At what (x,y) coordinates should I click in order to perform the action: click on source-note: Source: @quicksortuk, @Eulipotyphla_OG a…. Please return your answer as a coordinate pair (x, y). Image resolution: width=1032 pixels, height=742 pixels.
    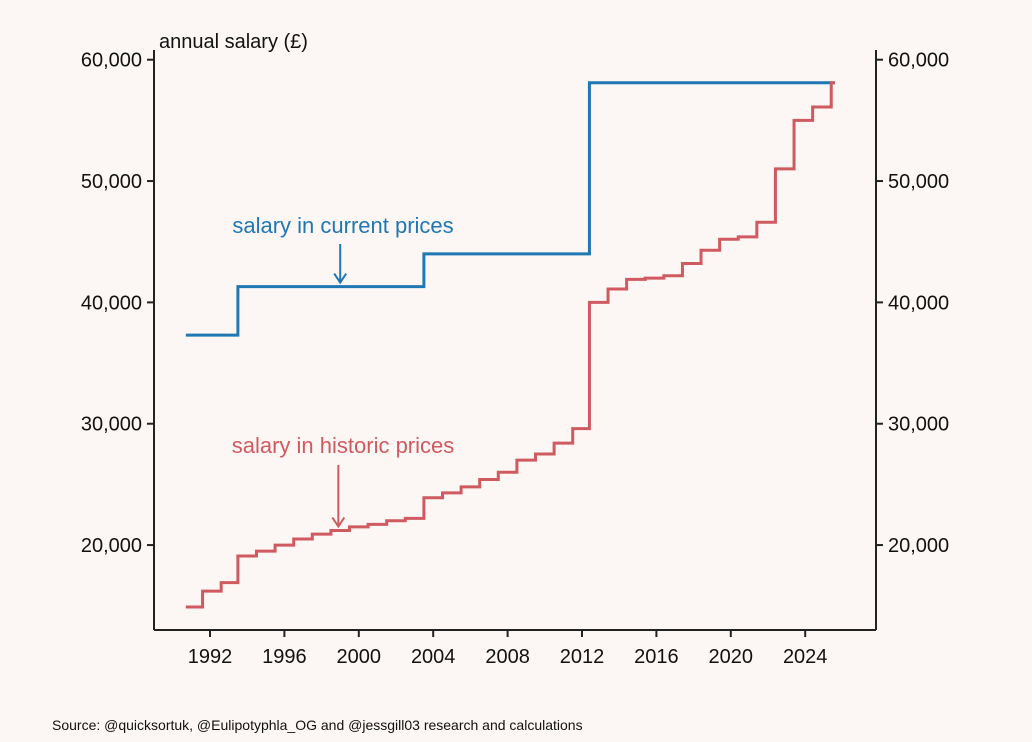
    Looking at the image, I should click on (317, 725).